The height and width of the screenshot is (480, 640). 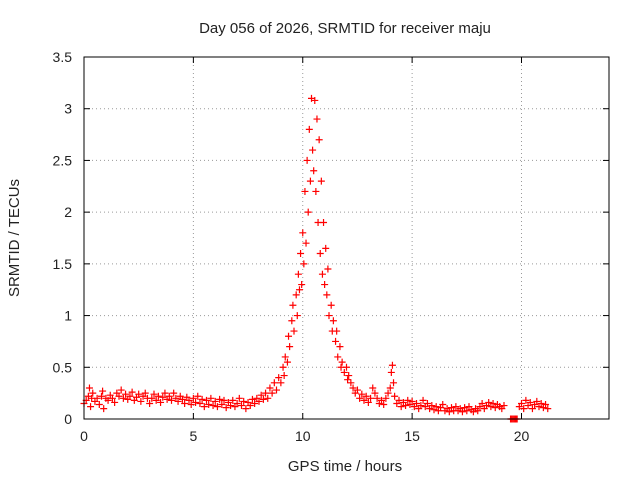 I want to click on y-tick-label: 2, so click(x=68, y=212).